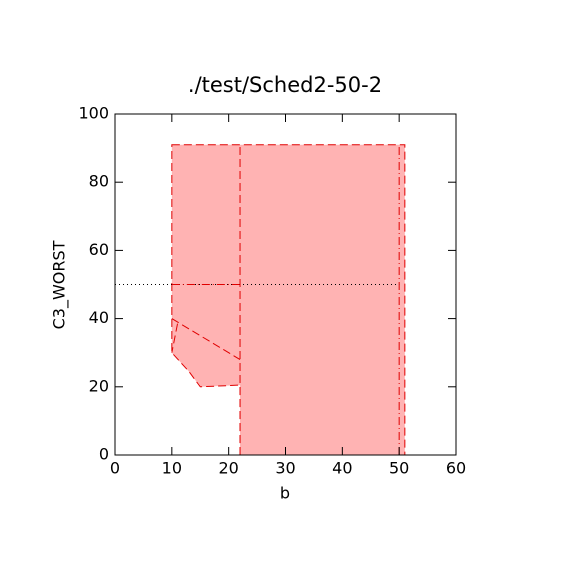 The image size is (570, 570). I want to click on y-tick-label: 0, so click(104, 454).